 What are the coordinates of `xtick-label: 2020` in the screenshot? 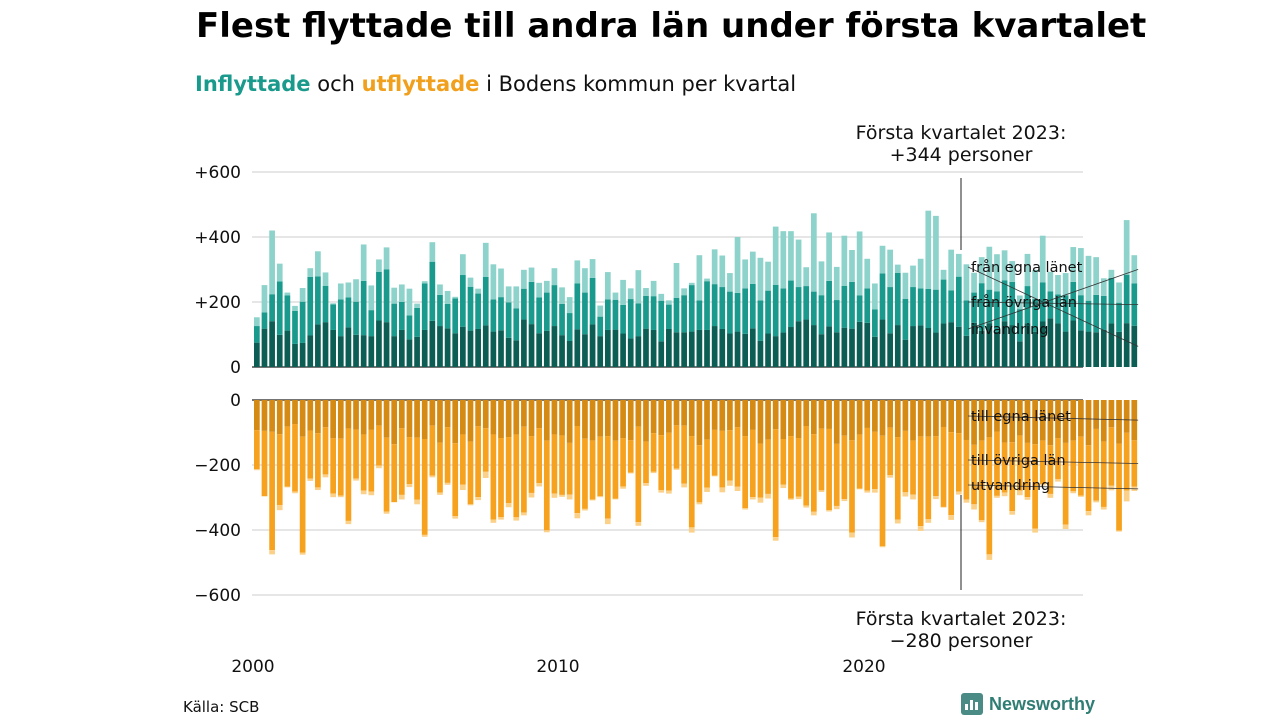 It's located at (863, 667).